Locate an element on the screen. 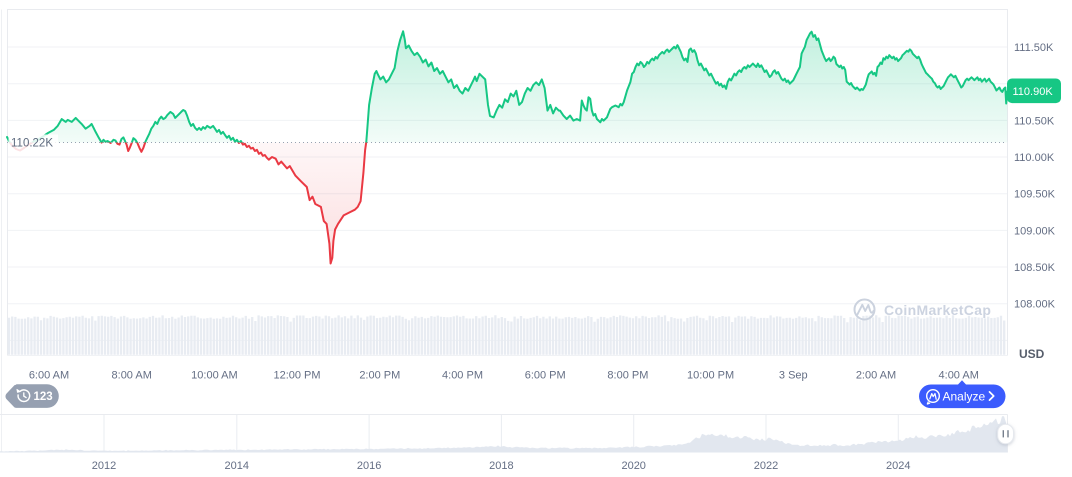  svg-text: 123 is located at coordinates (43, 397).